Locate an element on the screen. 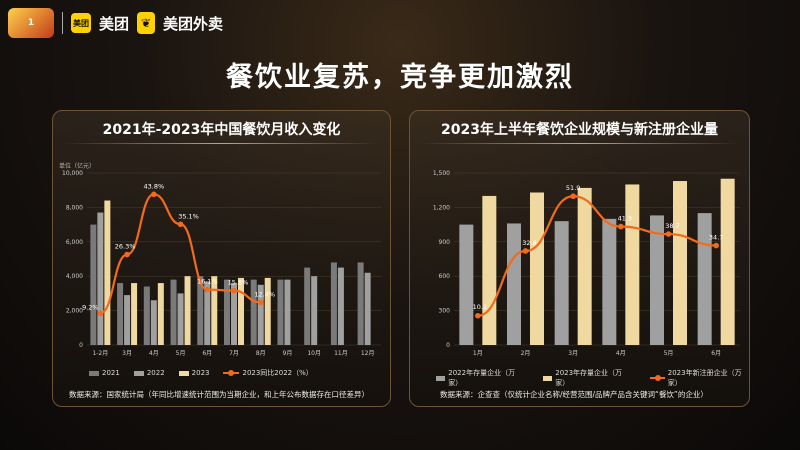 This screenshot has height=450, width=800. x-tick-label: 11月 is located at coordinates (341, 353).